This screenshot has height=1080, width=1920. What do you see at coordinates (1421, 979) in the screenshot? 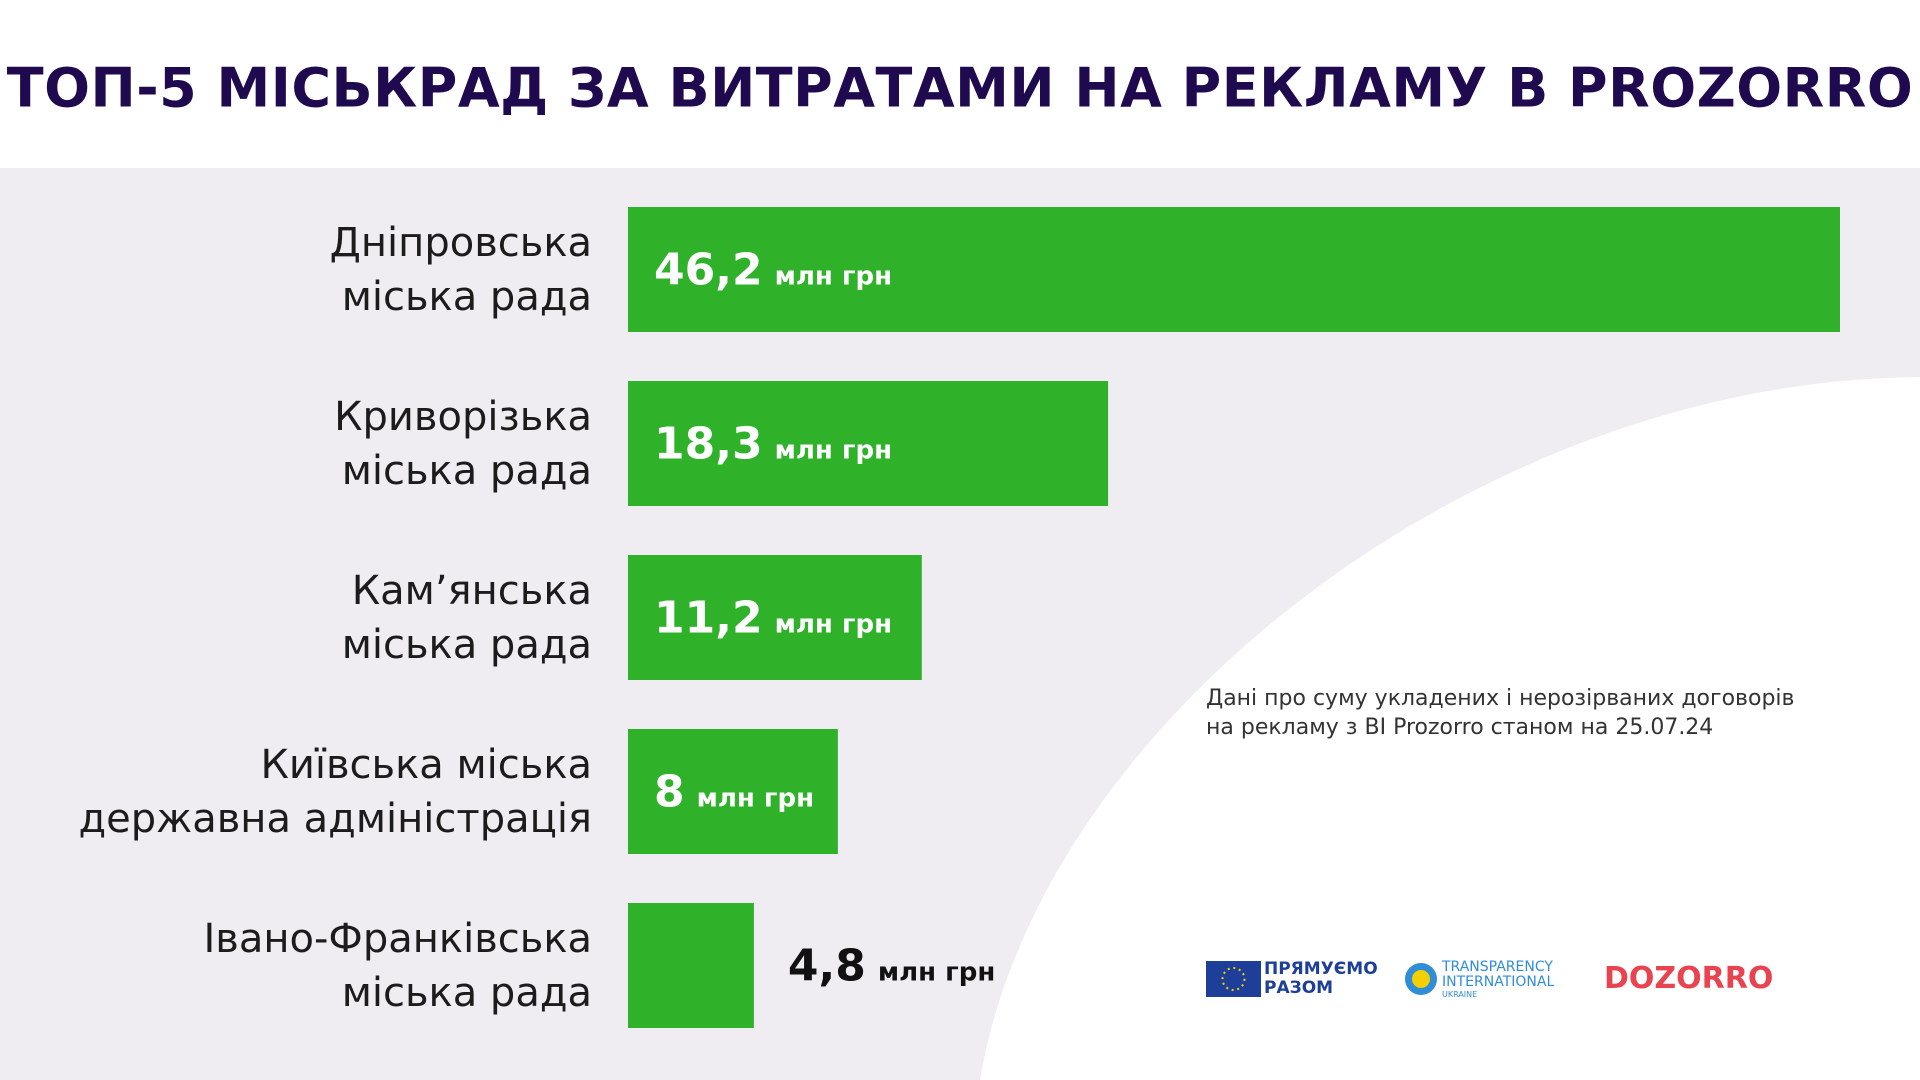
I see `ti-icon-inner` at bounding box center [1421, 979].